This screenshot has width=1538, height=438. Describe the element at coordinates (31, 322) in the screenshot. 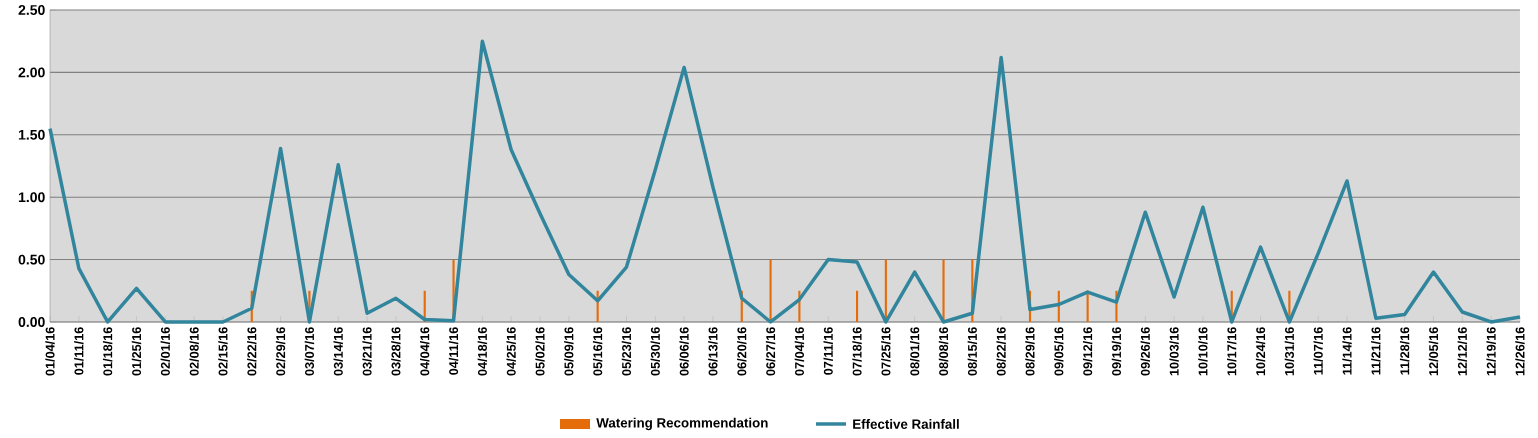

I see `y-tick-label: 0.00` at that location.